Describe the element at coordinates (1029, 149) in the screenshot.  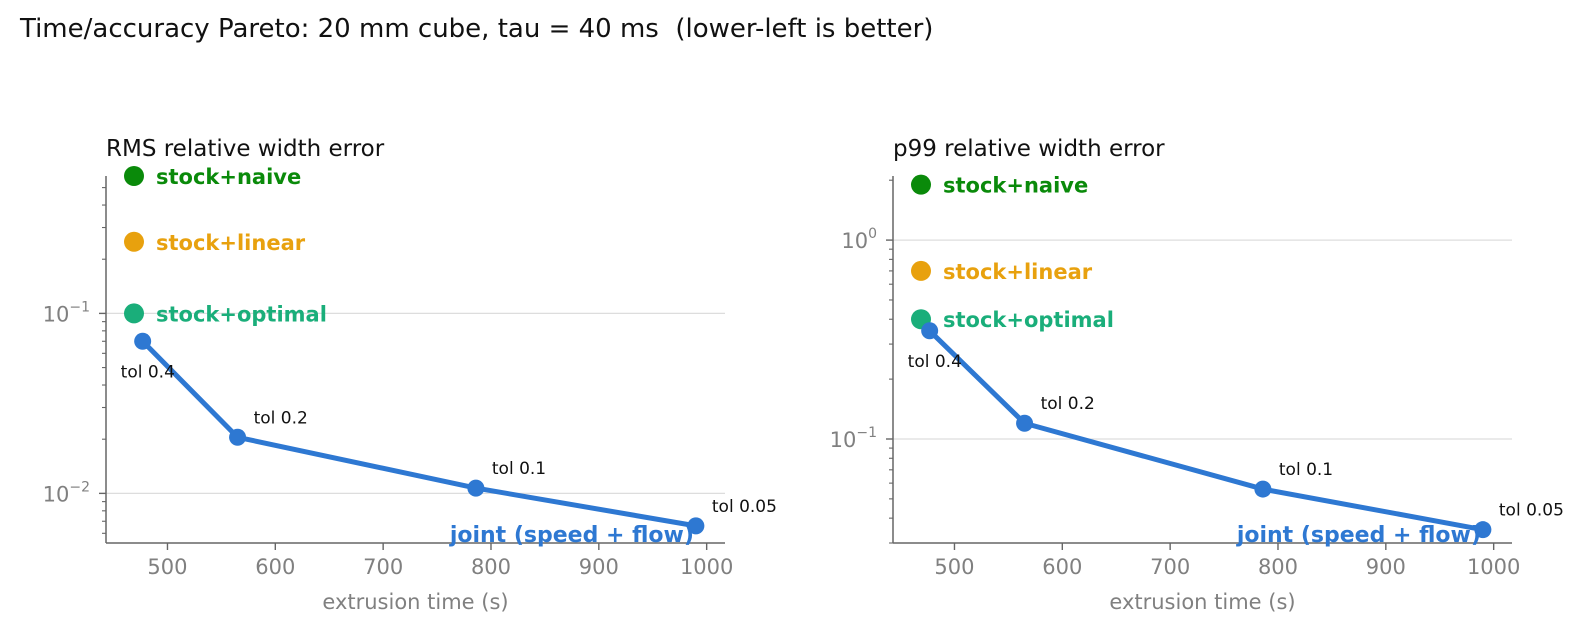
I see `panel-title: p99 relative width error` at that location.